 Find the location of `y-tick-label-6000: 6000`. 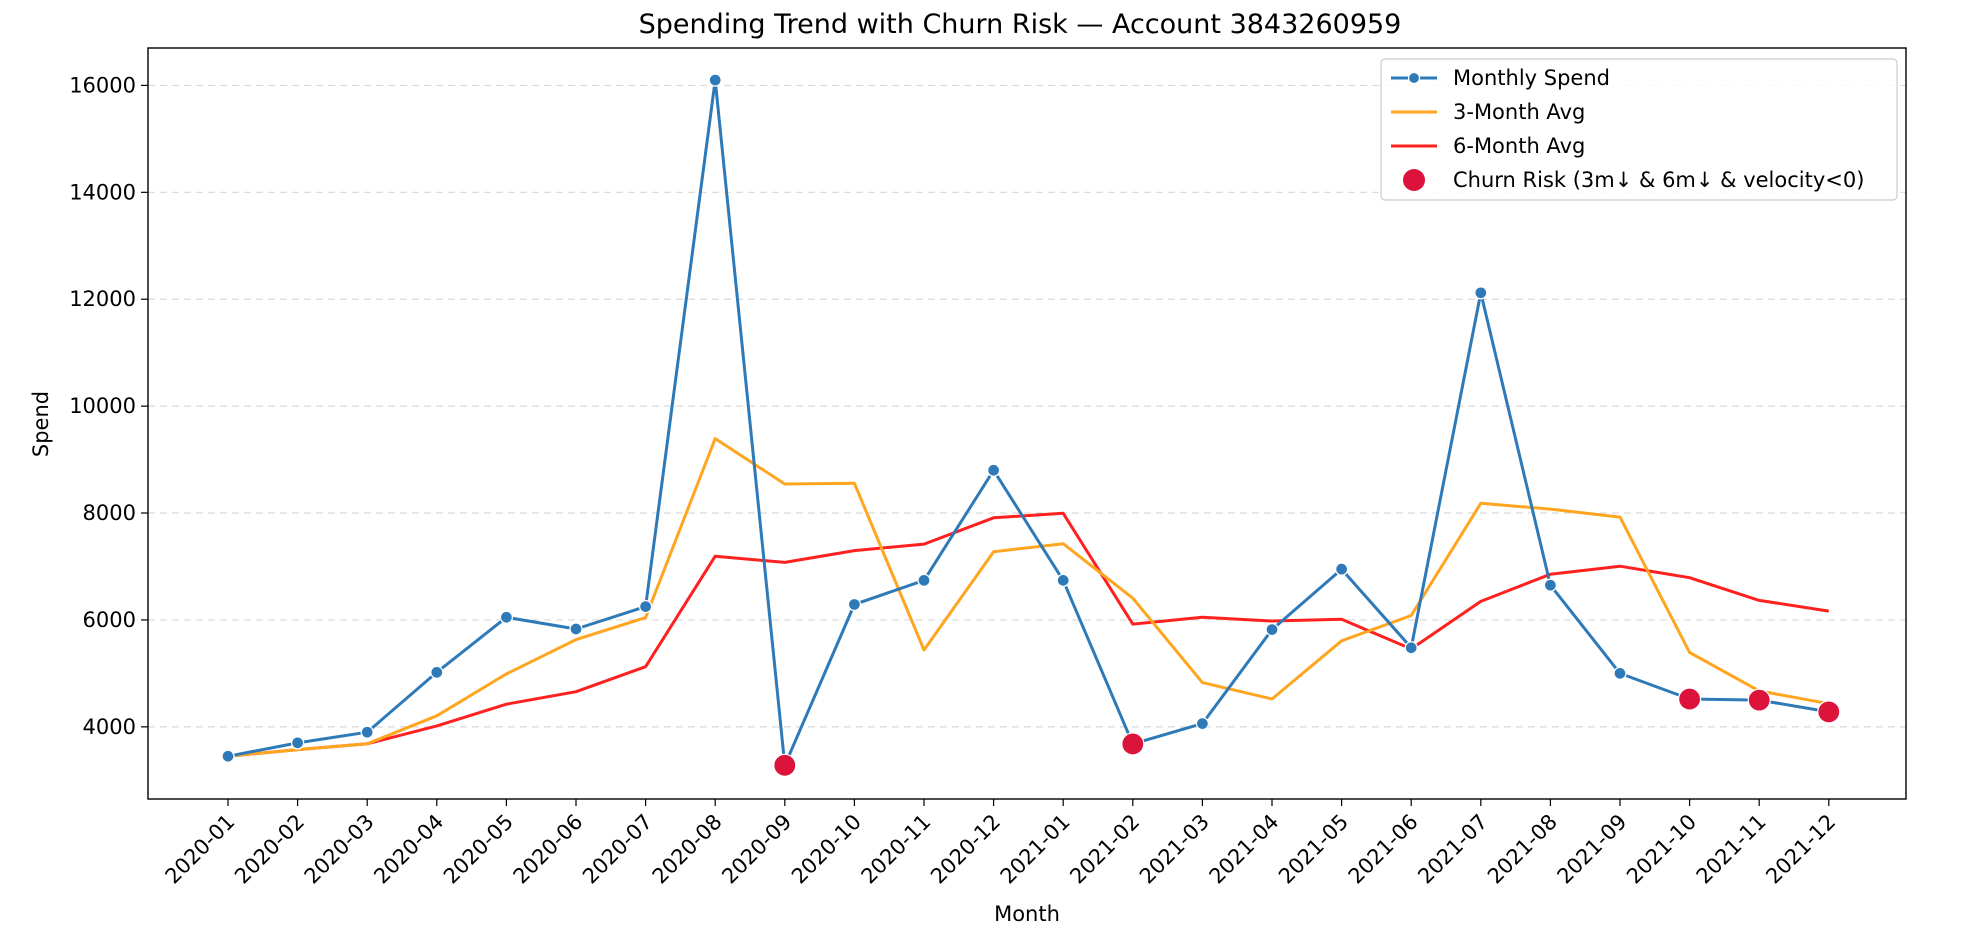

y-tick-label-6000: 6000 is located at coordinates (109, 620).